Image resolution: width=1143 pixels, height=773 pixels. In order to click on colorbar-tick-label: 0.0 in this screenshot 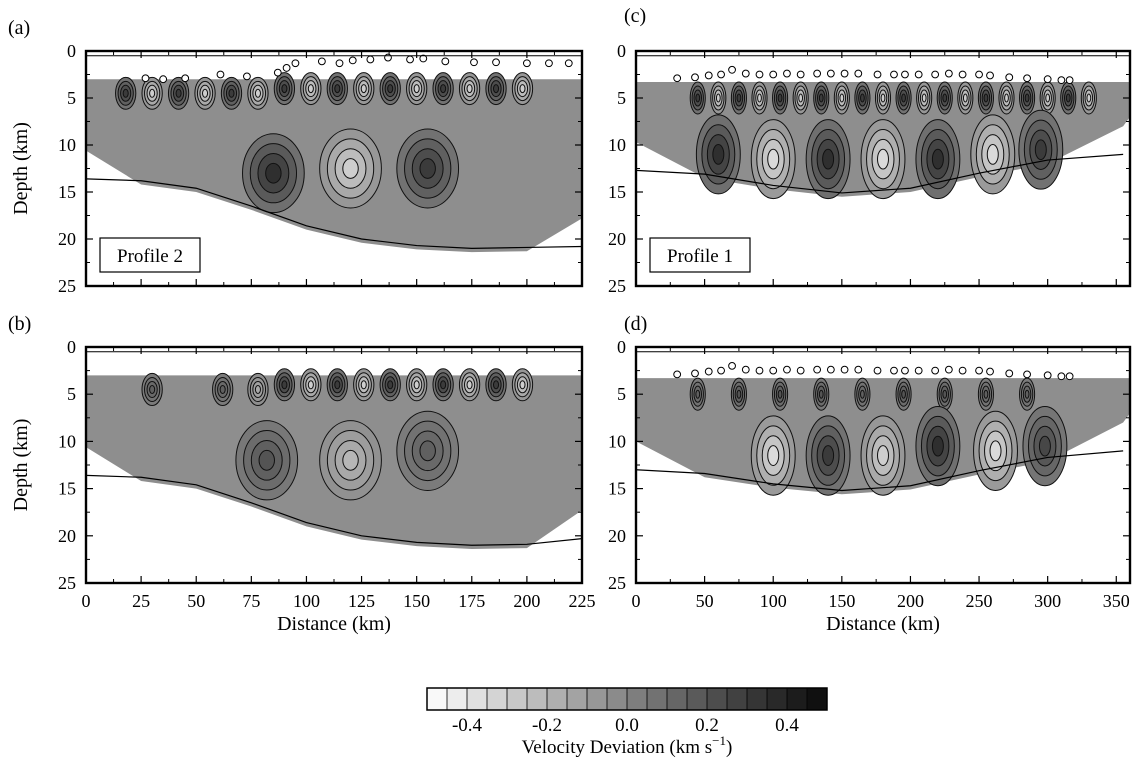, I will do `click(627, 725)`.